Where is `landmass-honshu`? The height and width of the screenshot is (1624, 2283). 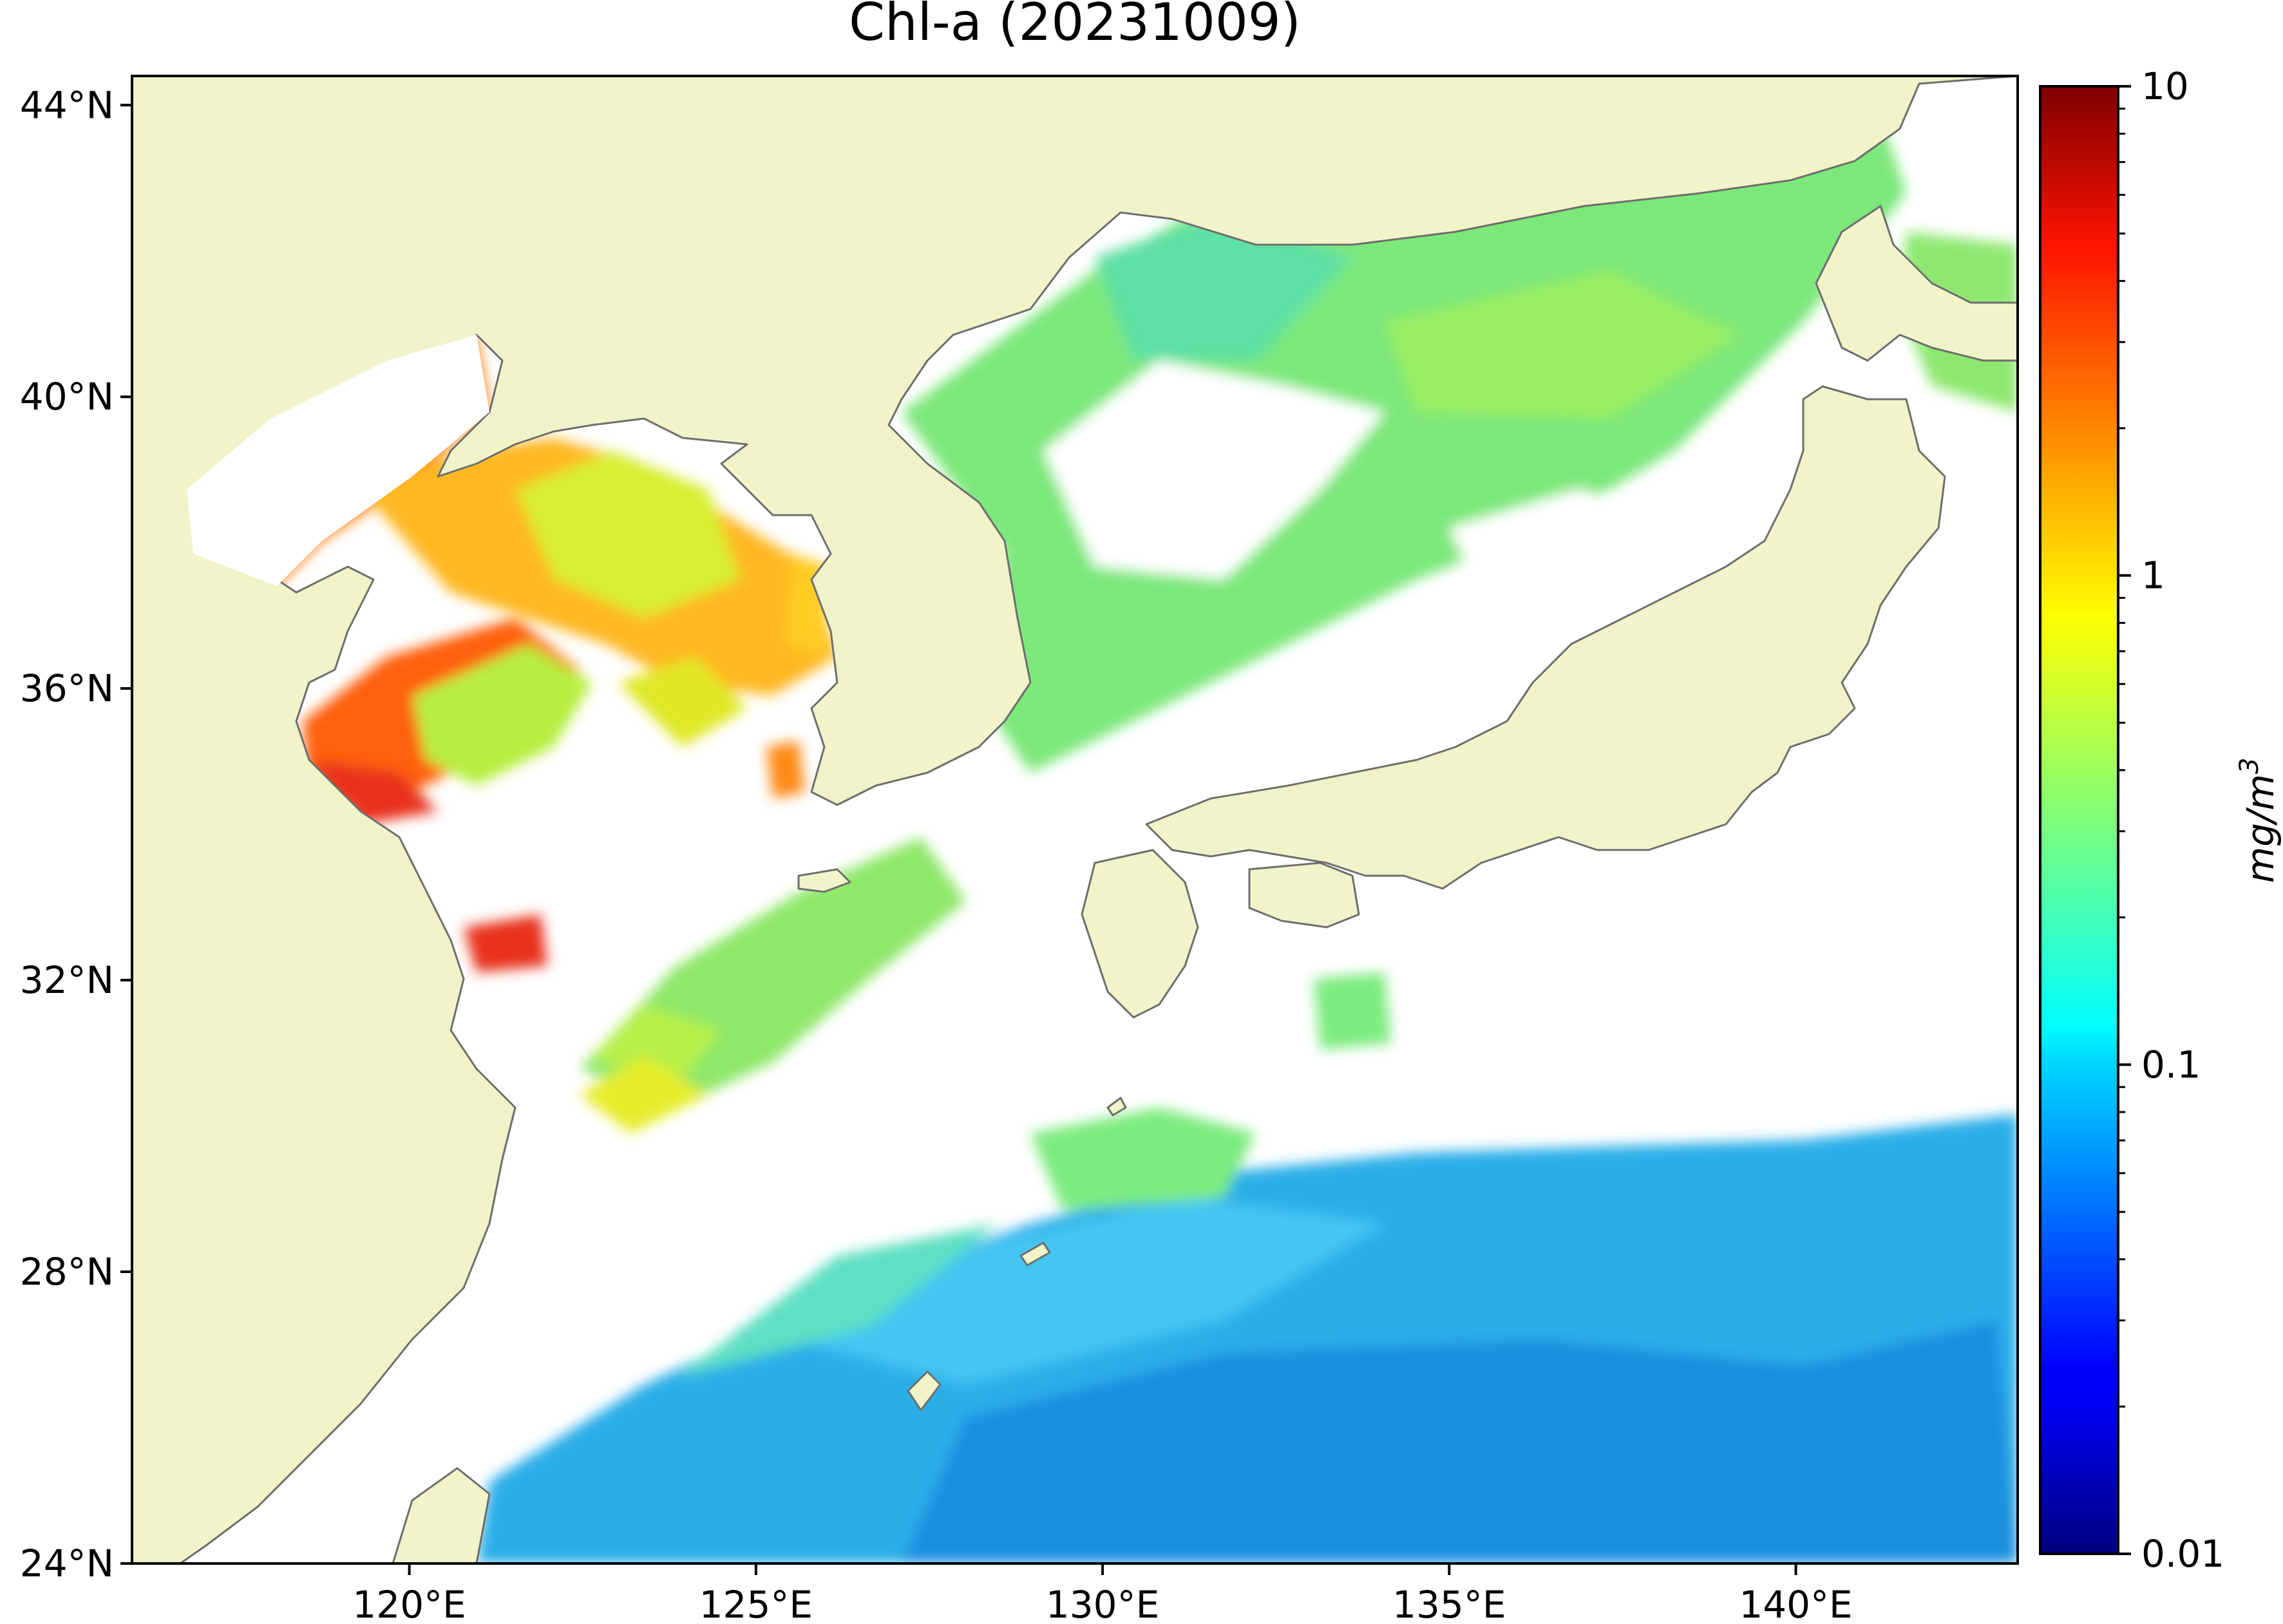 landmass-honshu is located at coordinates (1545, 638).